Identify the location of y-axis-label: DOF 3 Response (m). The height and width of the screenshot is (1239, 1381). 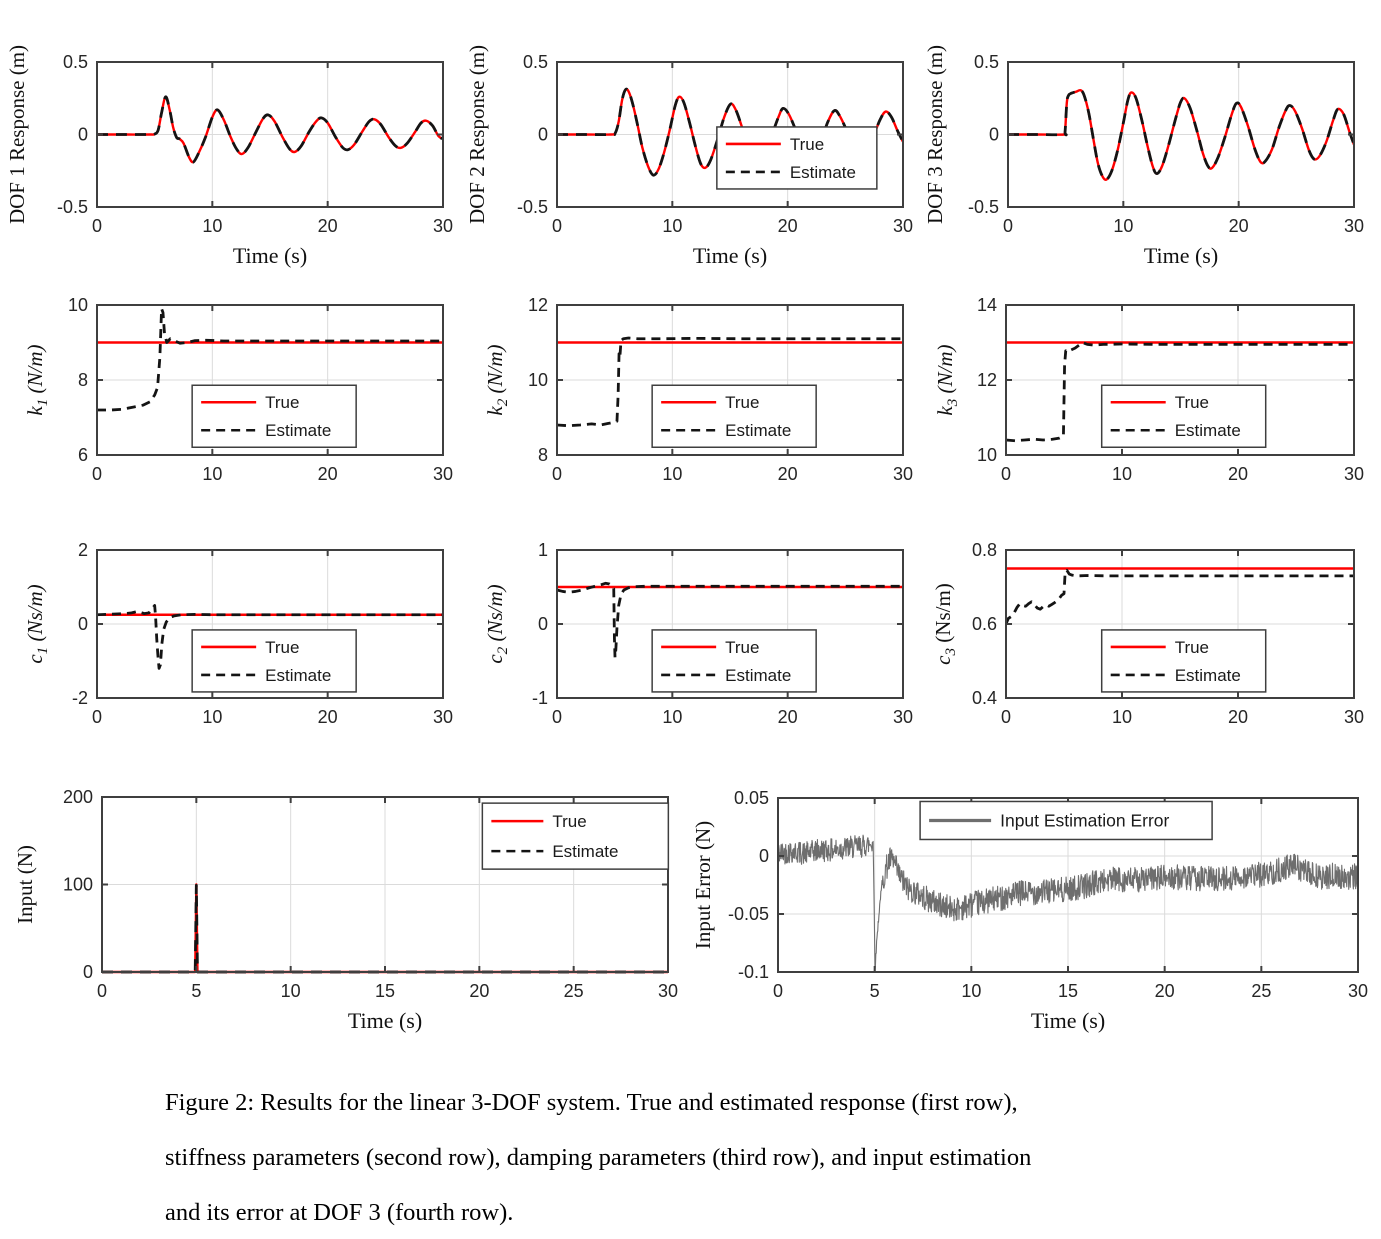
(935, 134).